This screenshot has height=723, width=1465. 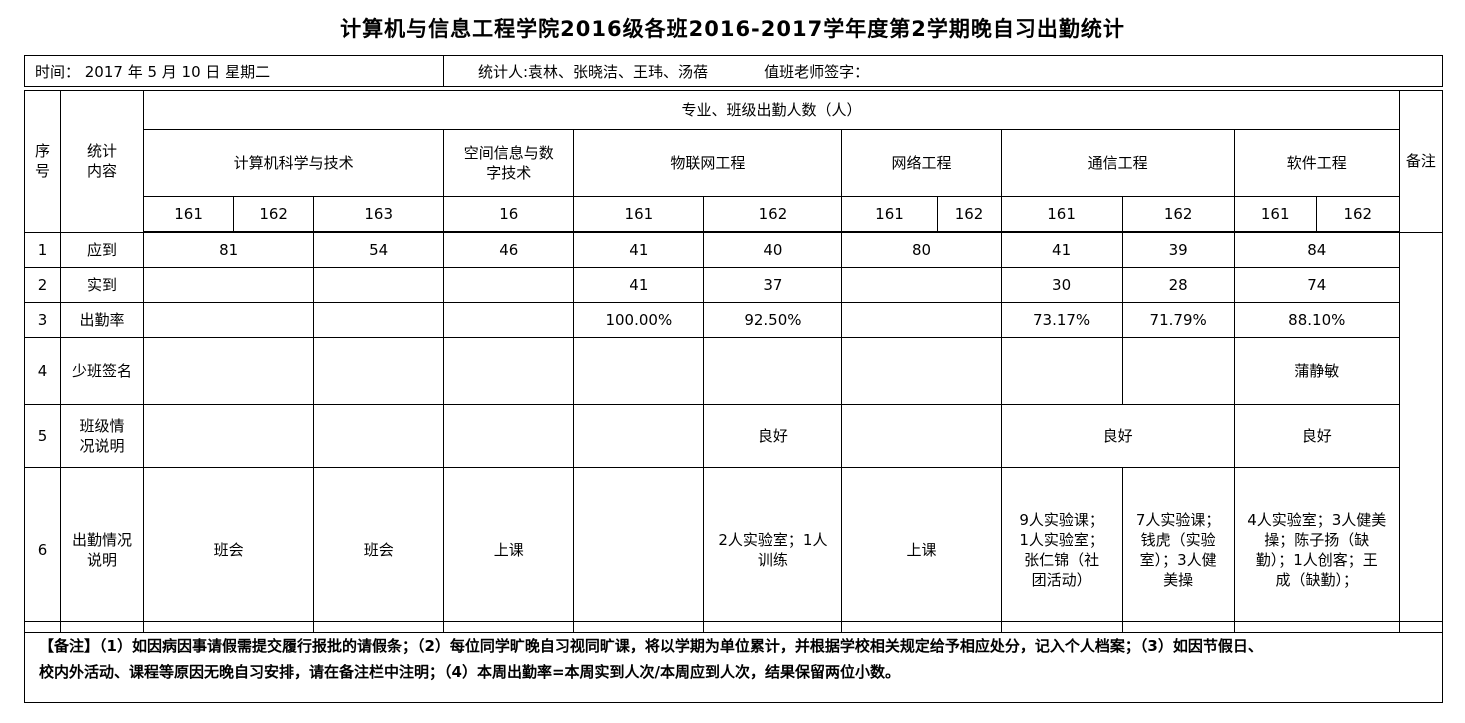 I want to click on data-cell: 100.00%, so click(x=639, y=320).